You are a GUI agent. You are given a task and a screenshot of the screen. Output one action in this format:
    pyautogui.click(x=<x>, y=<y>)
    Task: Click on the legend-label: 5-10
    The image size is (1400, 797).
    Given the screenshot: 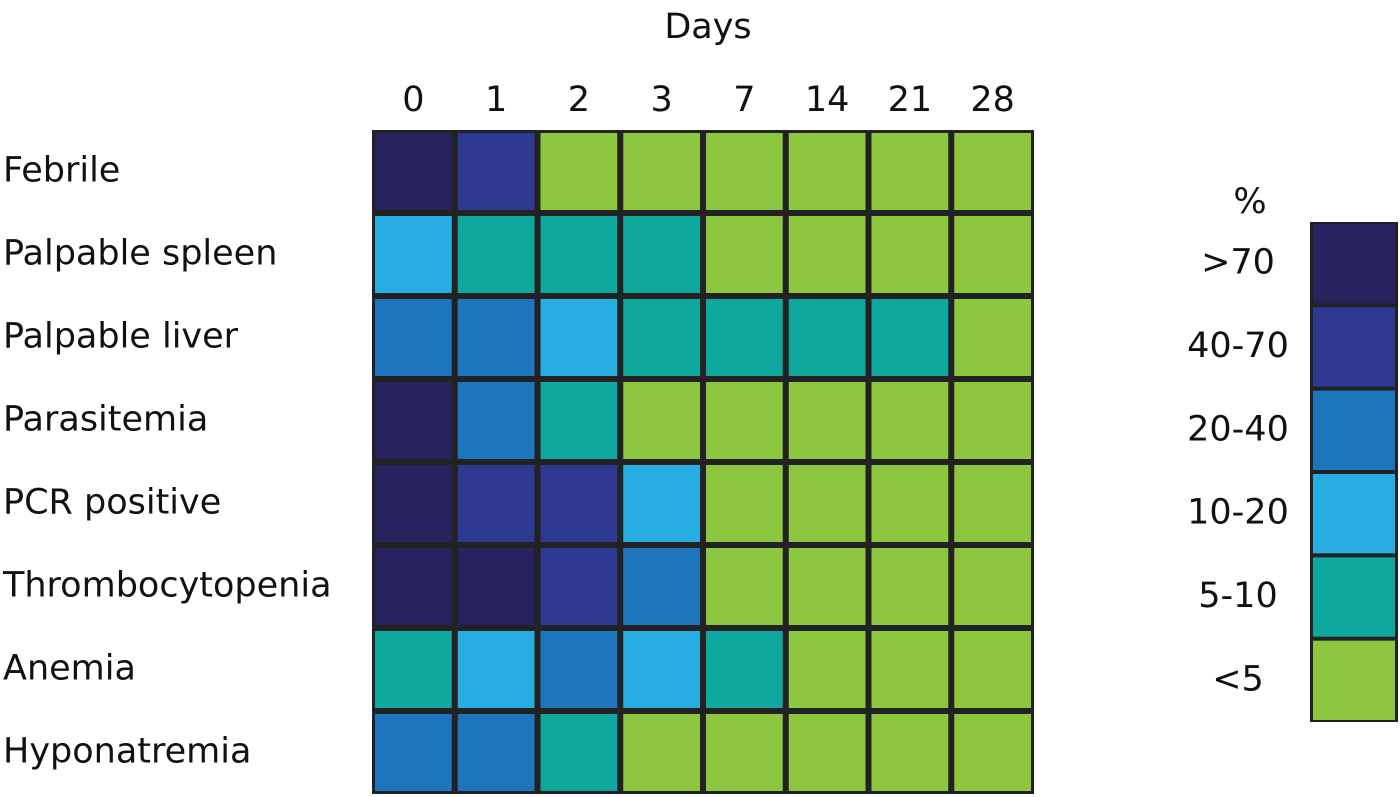 What is the action you would take?
    pyautogui.click(x=1237, y=596)
    